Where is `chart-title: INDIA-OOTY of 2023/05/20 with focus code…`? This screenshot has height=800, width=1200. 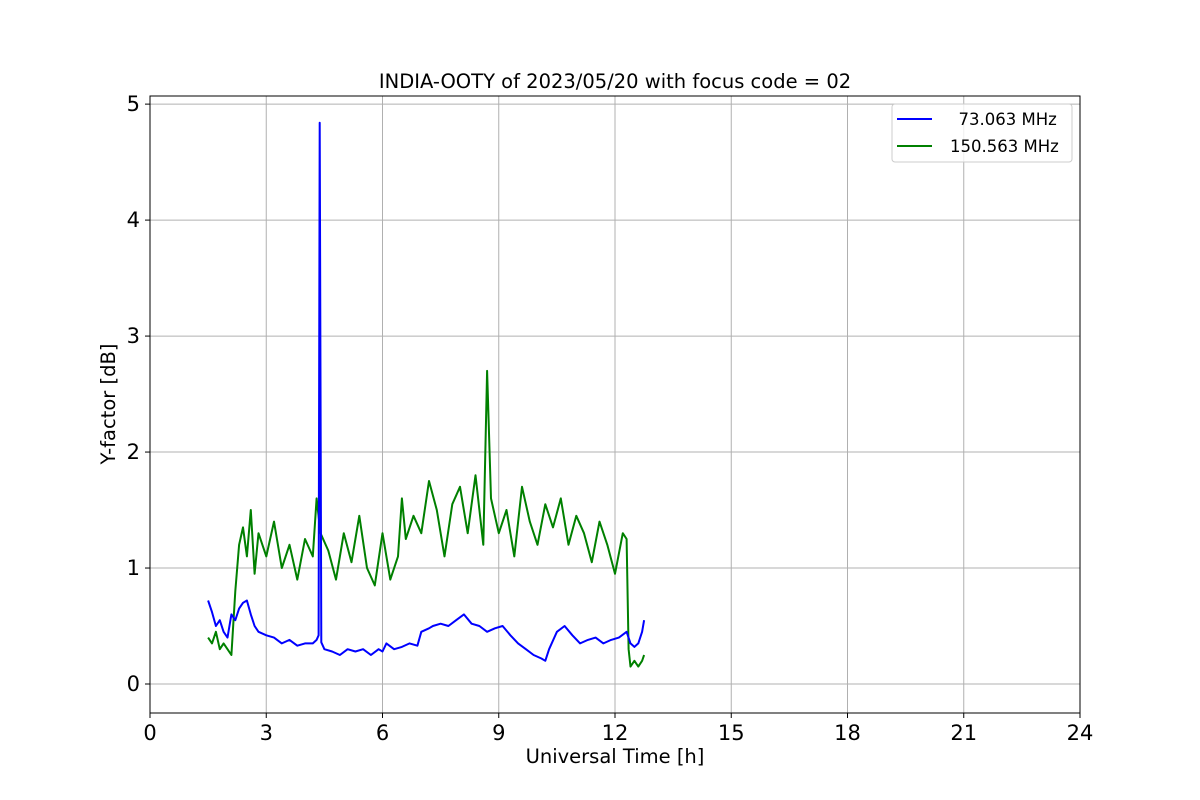 chart-title: INDIA-OOTY of 2023/05/20 with focus code… is located at coordinates (615, 81).